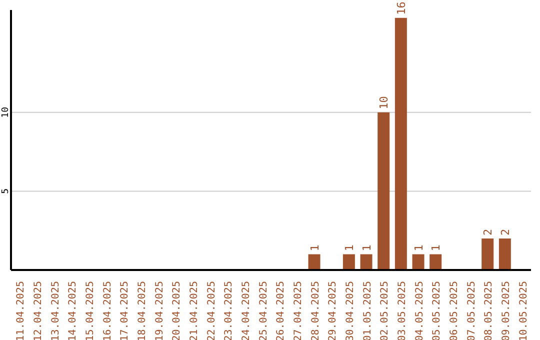 The height and width of the screenshot is (340, 540). I want to click on x-tick-label: 15.04.2025, so click(90, 310).